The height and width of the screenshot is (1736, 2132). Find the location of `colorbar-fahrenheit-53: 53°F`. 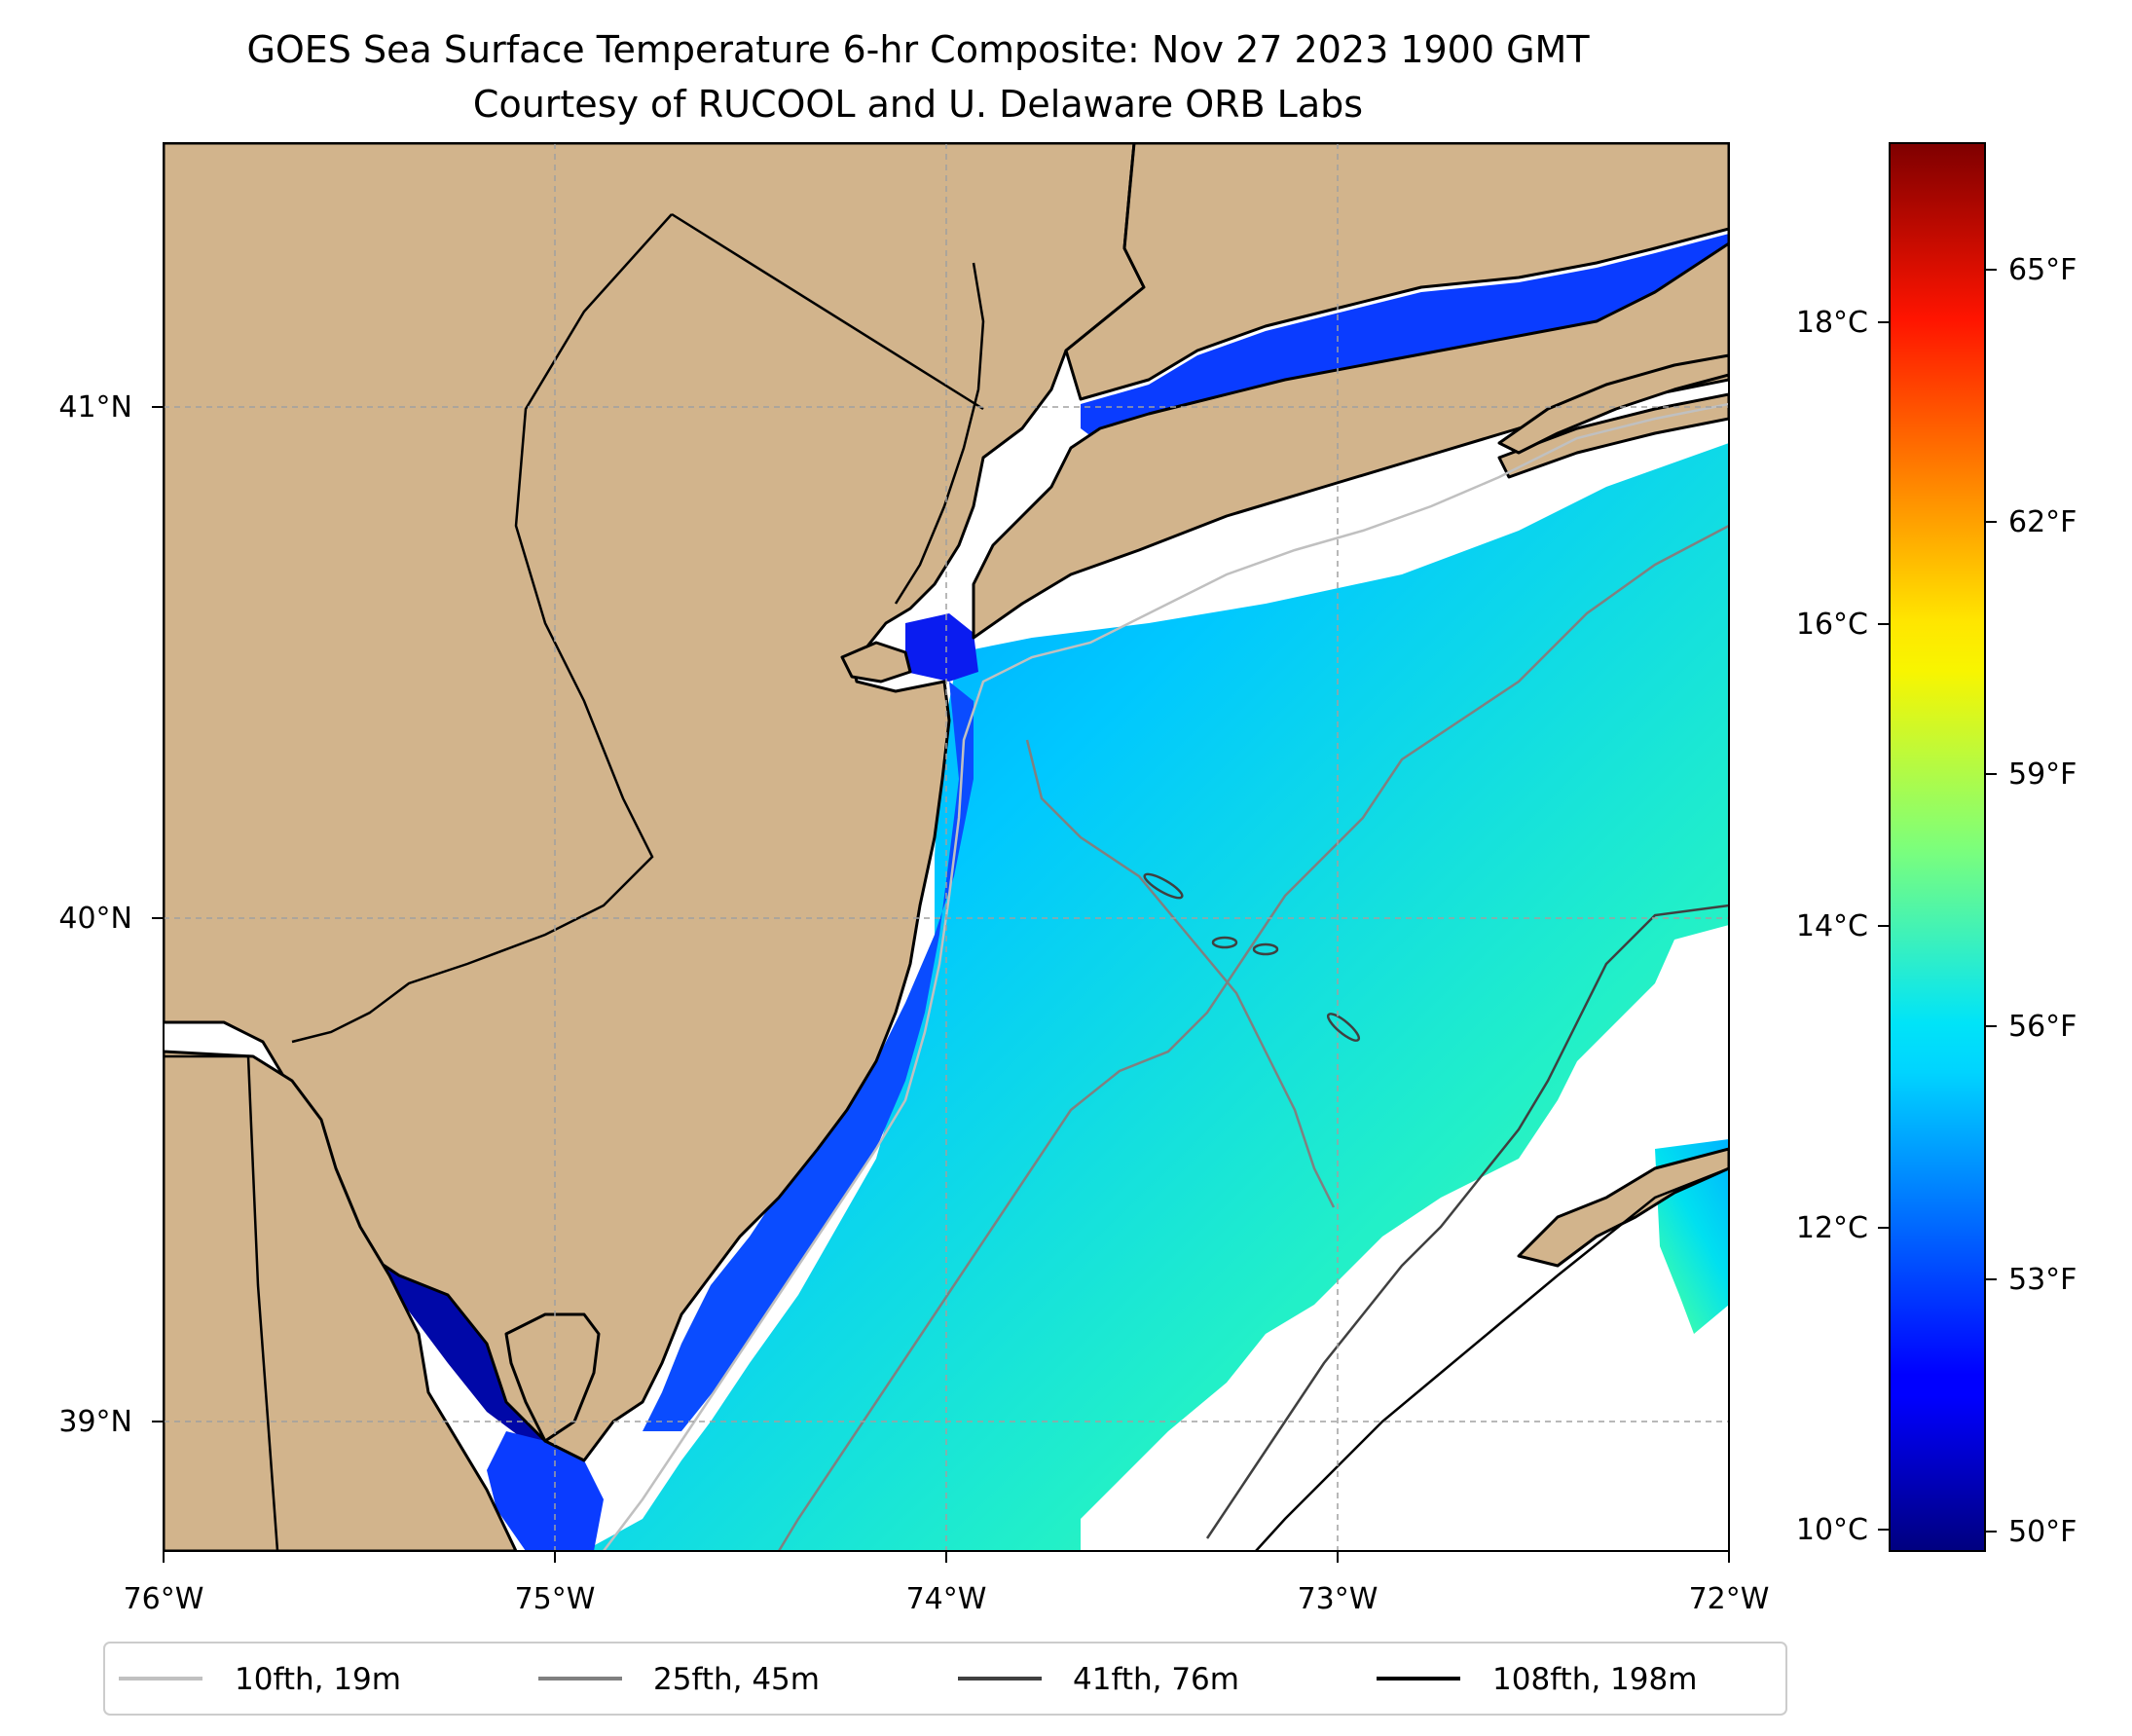

colorbar-fahrenheit-53: 53°F is located at coordinates (2042, 1280).